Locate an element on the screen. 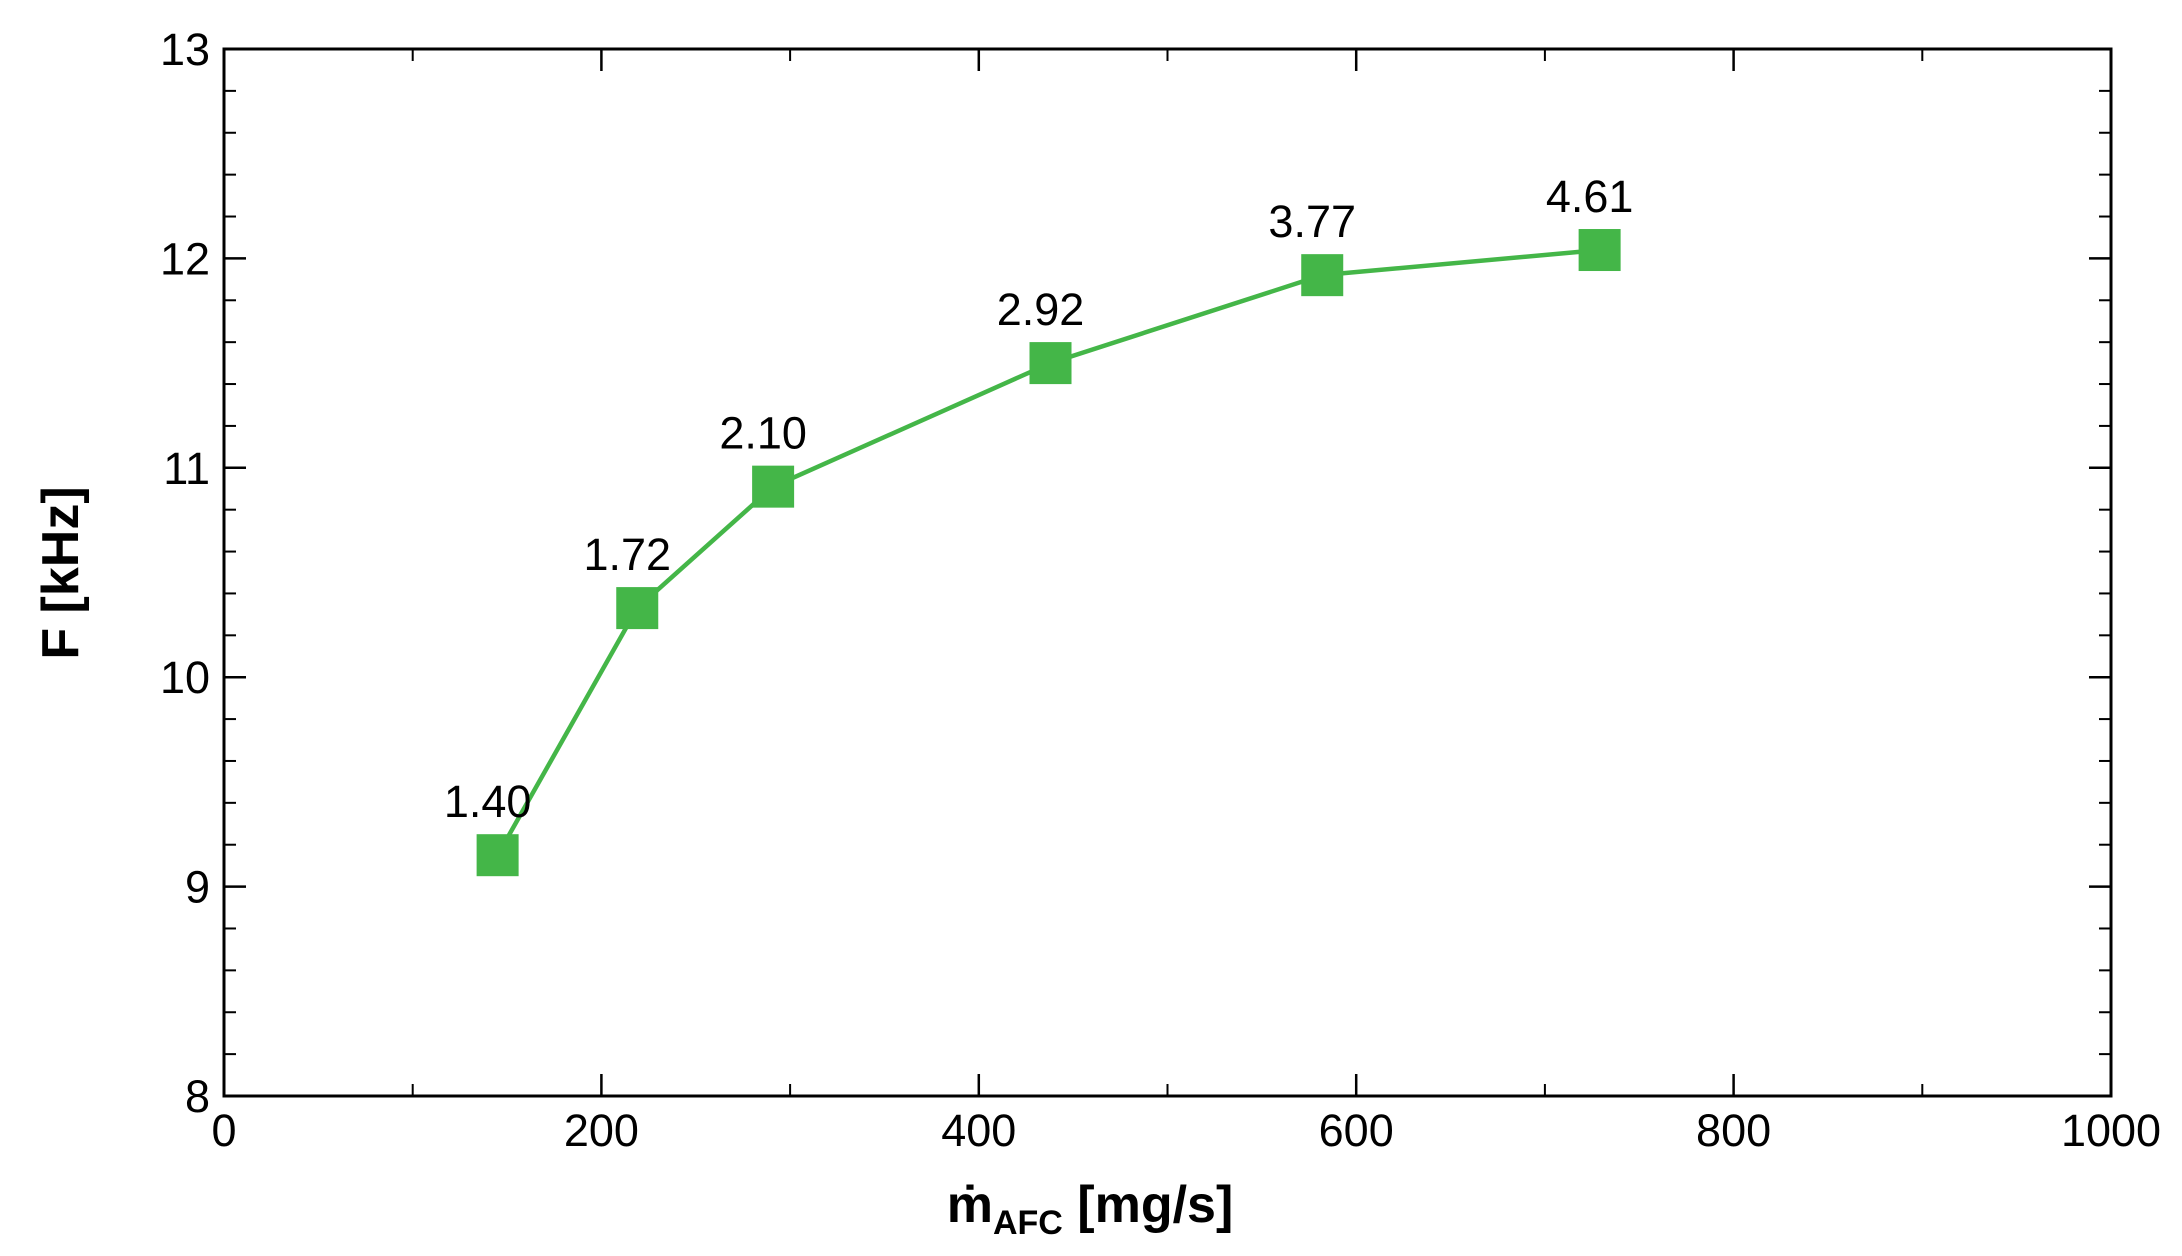 The height and width of the screenshot is (1256, 2182). x-tick-label: 200 is located at coordinates (601, 1130).